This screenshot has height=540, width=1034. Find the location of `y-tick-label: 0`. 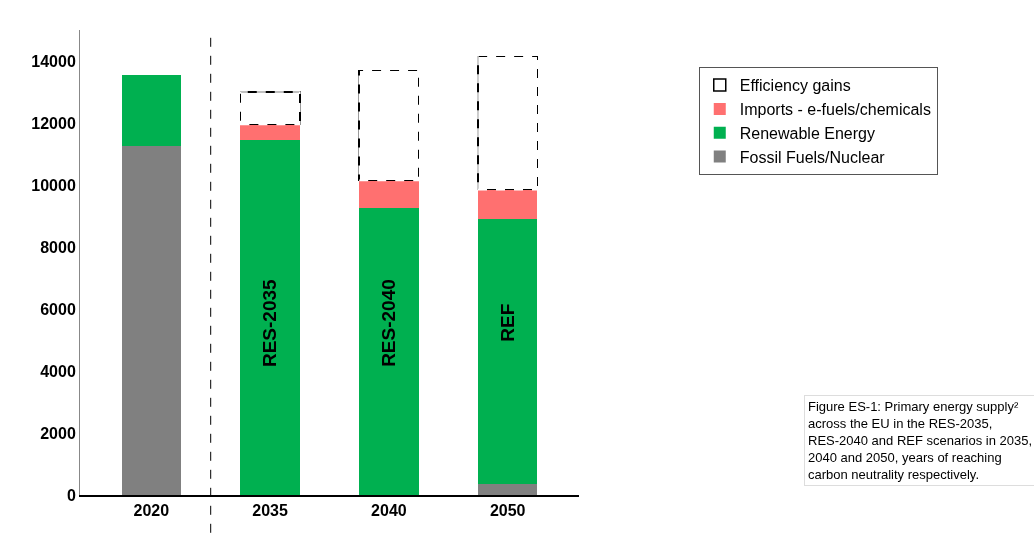

y-tick-label: 0 is located at coordinates (71, 495).